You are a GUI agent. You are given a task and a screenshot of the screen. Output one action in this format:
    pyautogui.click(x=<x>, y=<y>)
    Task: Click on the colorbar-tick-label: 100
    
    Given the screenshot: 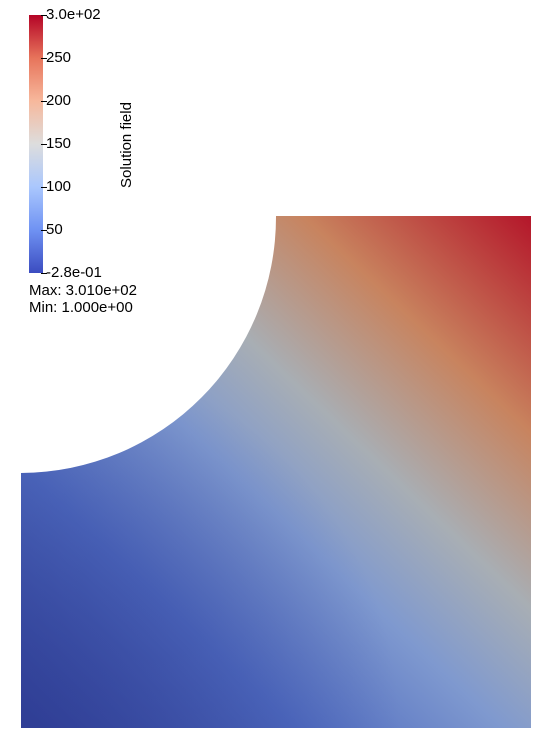 What is the action you would take?
    pyautogui.click(x=59, y=186)
    